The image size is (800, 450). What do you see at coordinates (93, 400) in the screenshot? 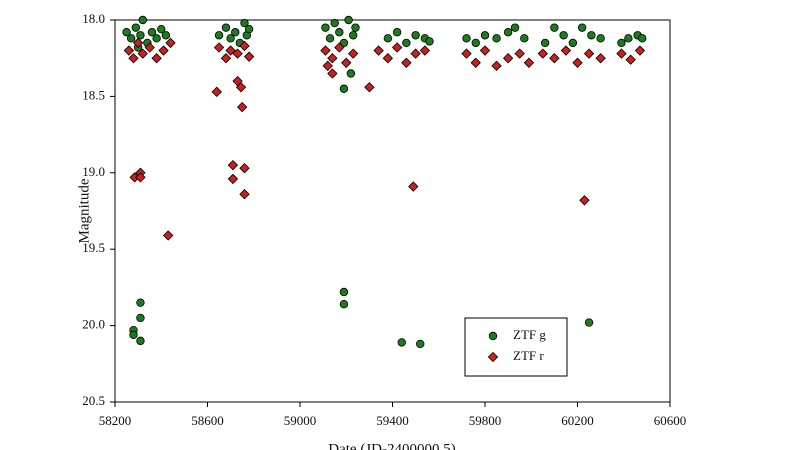
I see `y-tick-label: 20.5` at bounding box center [93, 400].